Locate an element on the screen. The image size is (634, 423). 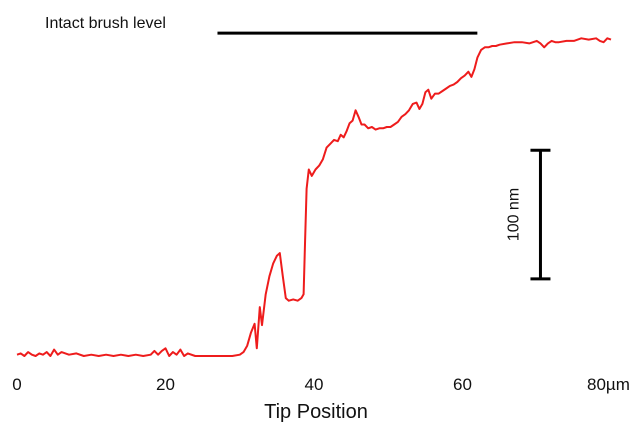
reference-line-group: Intact brush level is located at coordinates (261, 25).